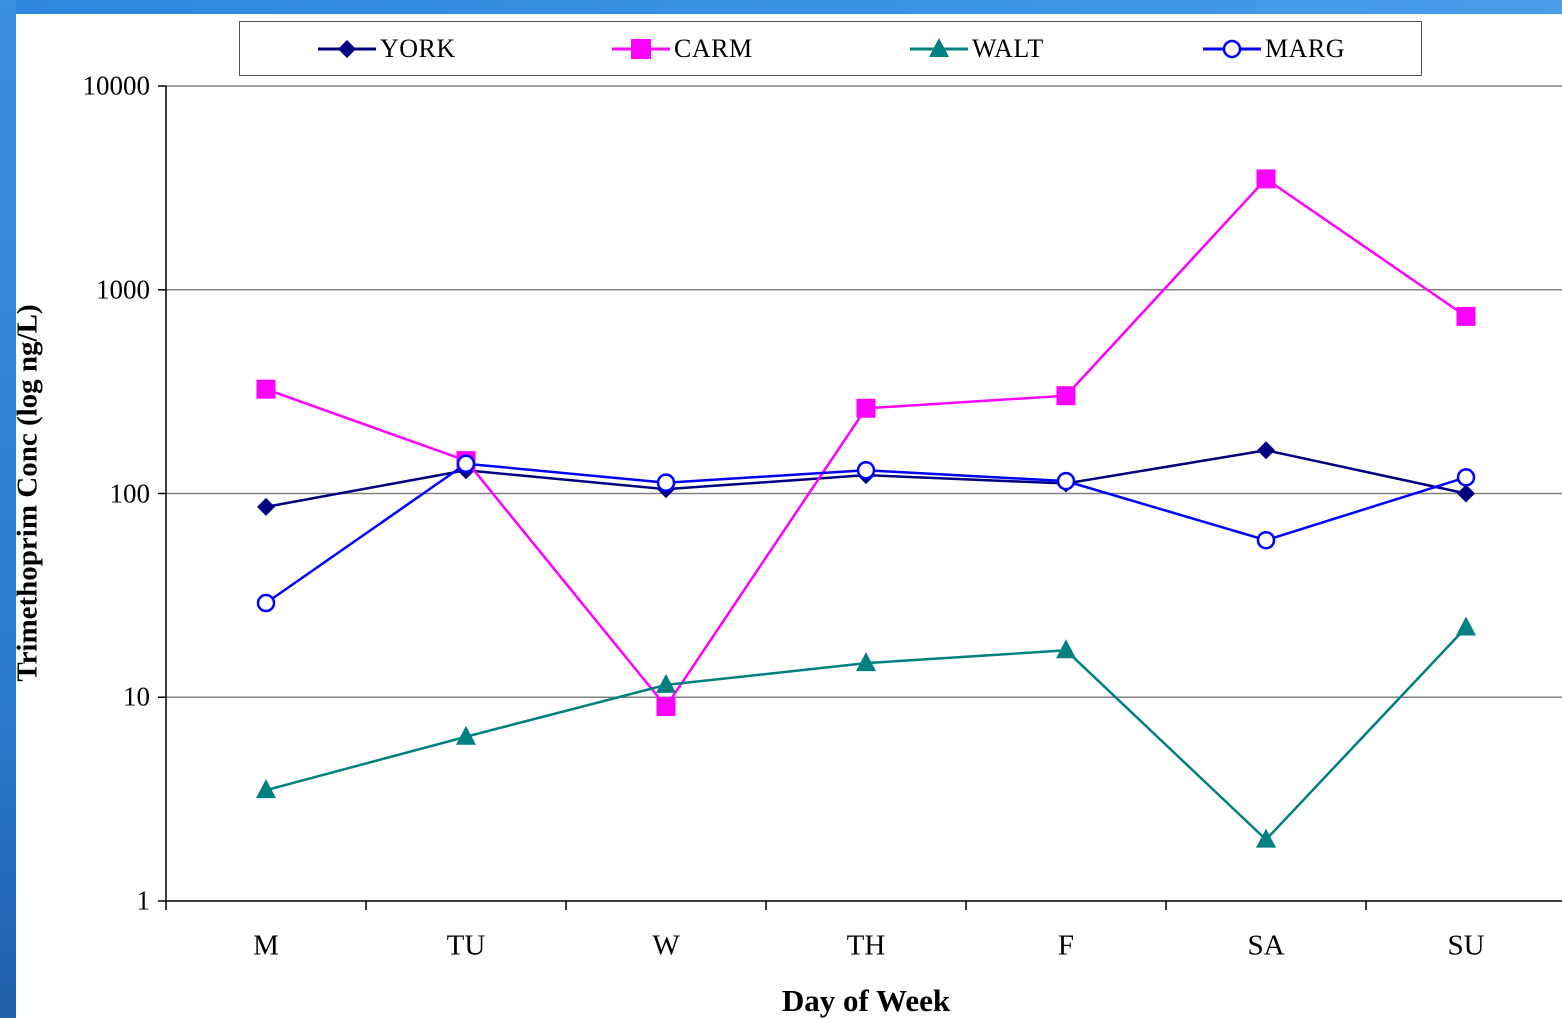 The height and width of the screenshot is (1019, 1562). What do you see at coordinates (713, 48) in the screenshot?
I see `legend-label: CARM` at bounding box center [713, 48].